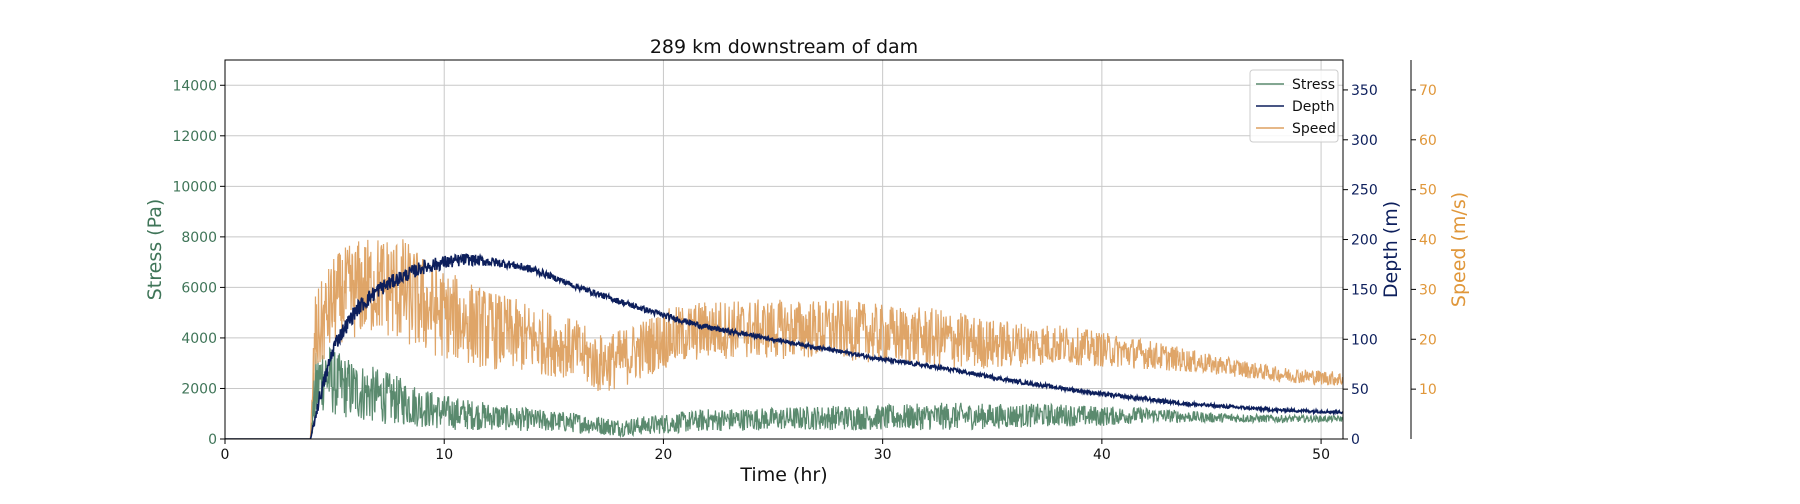  I want to click on stress-tick-label: 2000, so click(199, 389).